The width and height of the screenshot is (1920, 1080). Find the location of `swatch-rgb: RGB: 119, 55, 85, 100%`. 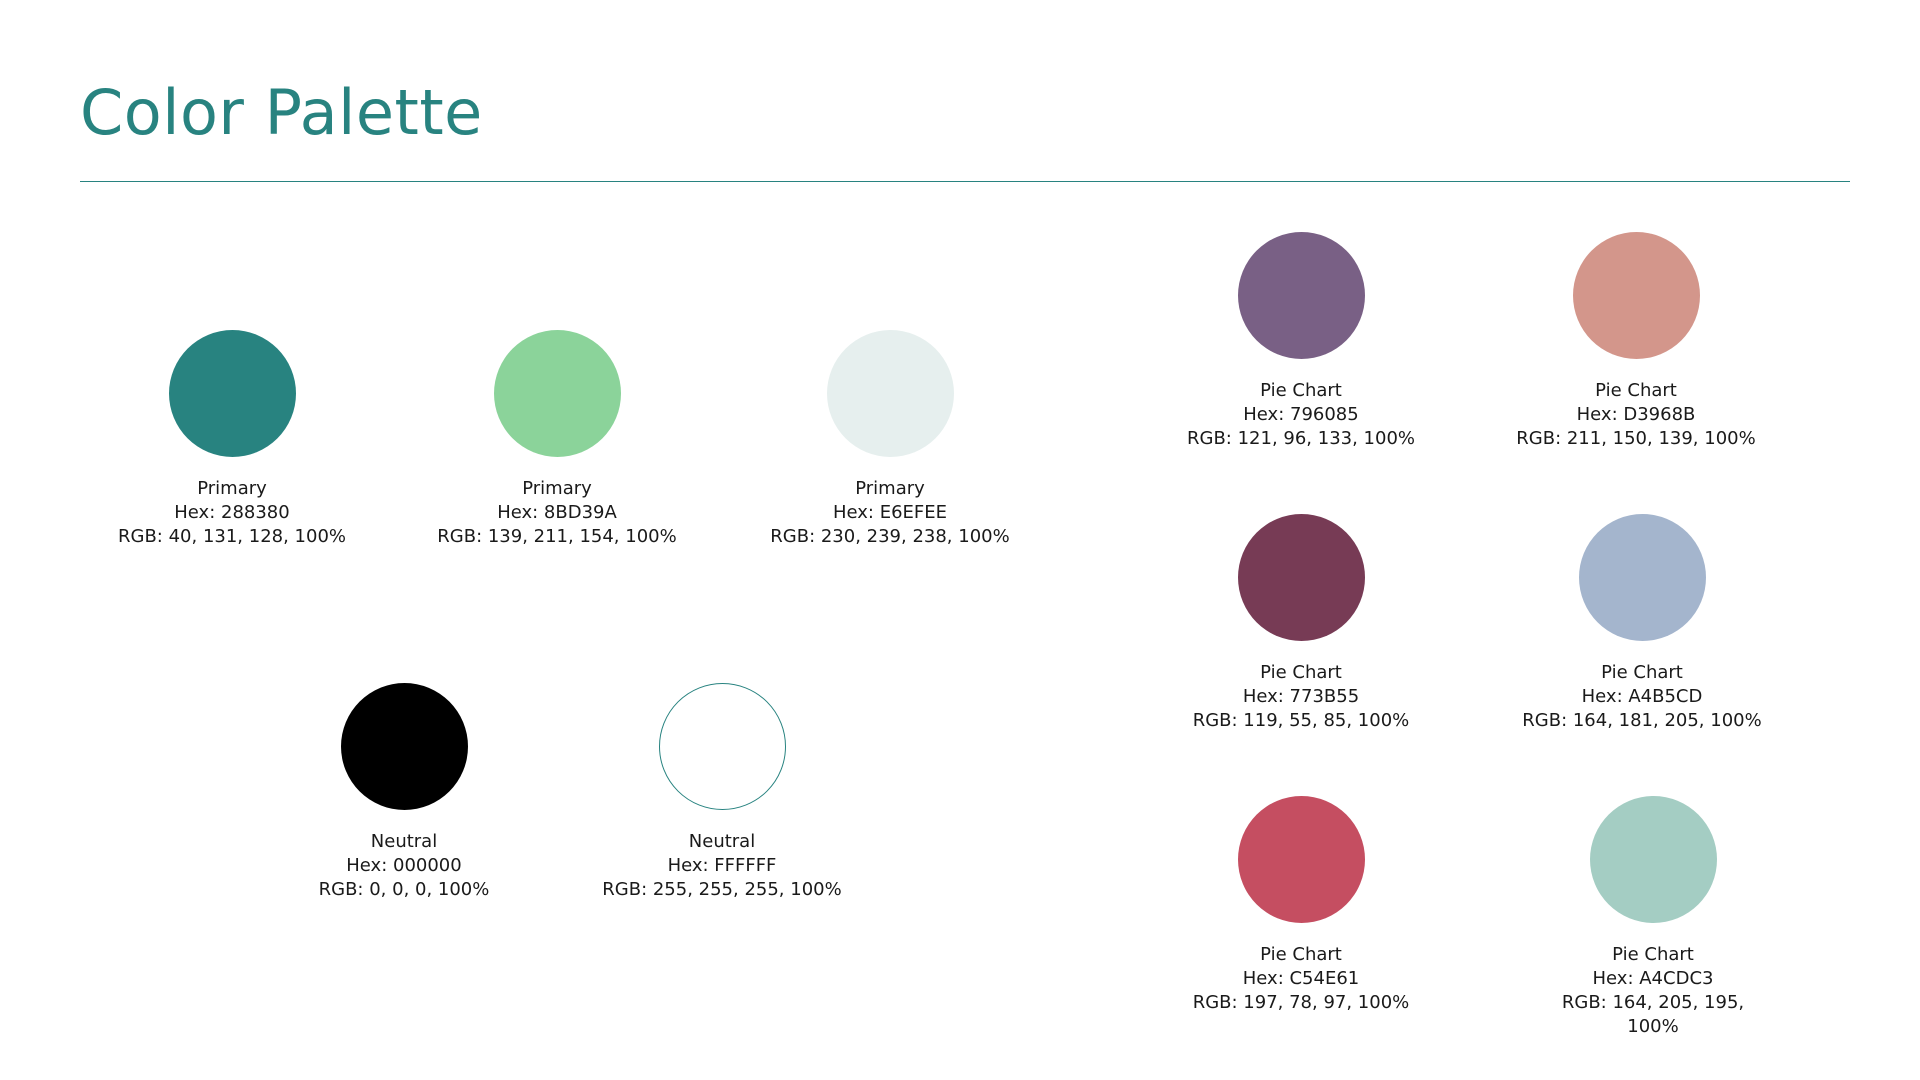

swatch-rgb: RGB: 119, 55, 85, 100% is located at coordinates (1301, 720).